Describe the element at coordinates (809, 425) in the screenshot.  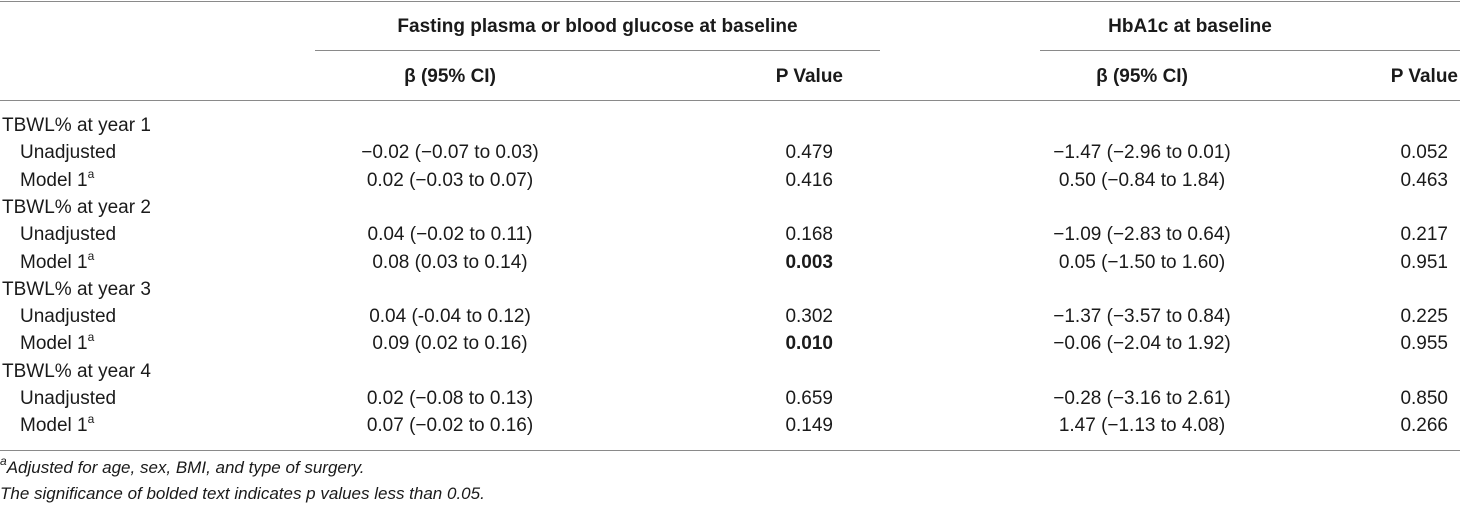
I see `cell-fasting-p: 0.149` at that location.